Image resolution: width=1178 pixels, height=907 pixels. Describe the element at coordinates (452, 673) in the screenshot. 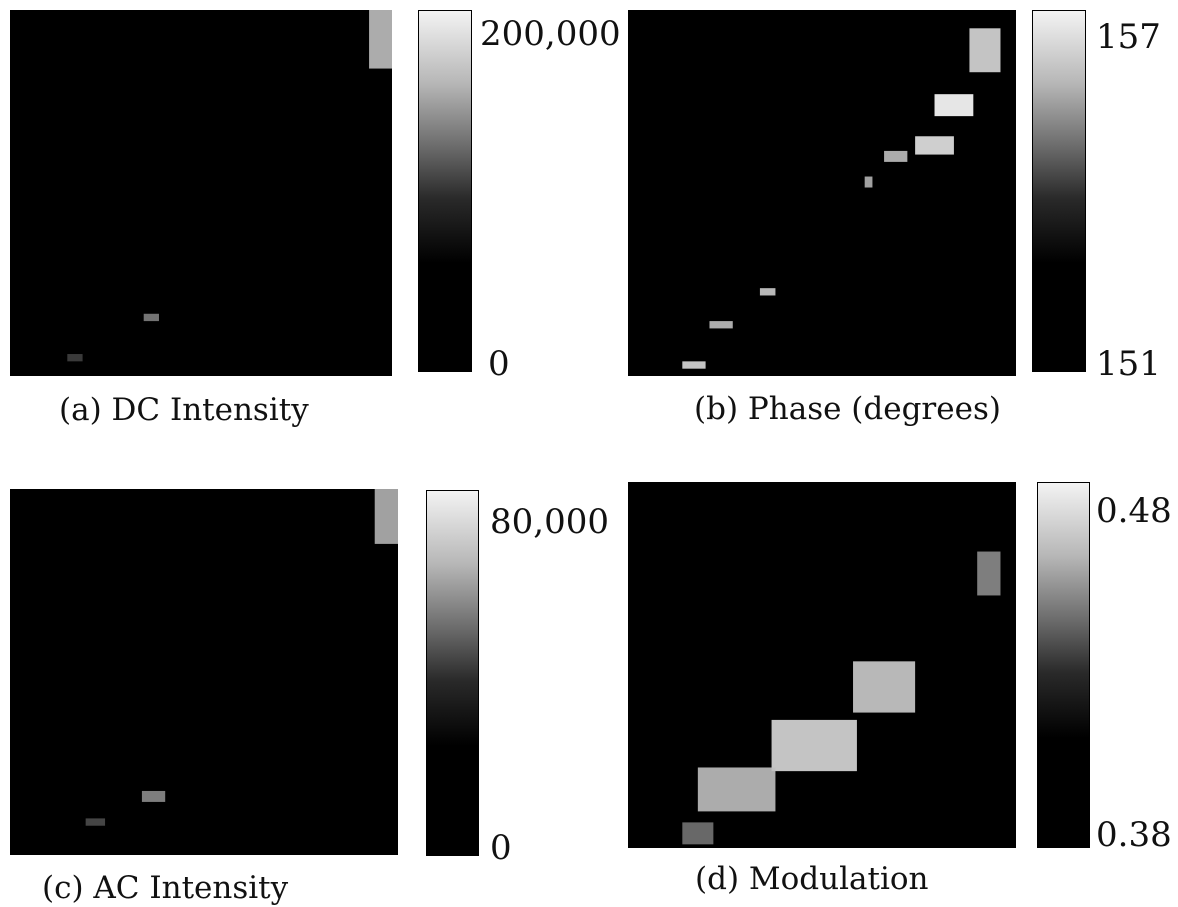

I see `colorbar-ac-intensity` at that location.